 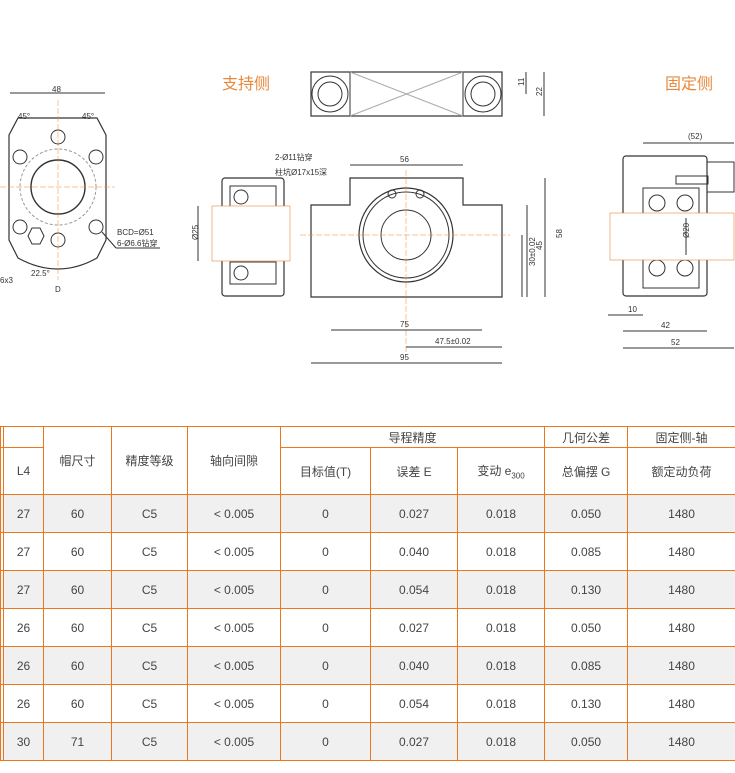 What do you see at coordinates (77, 741) in the screenshot?
I see `table-cell: 71` at bounding box center [77, 741].